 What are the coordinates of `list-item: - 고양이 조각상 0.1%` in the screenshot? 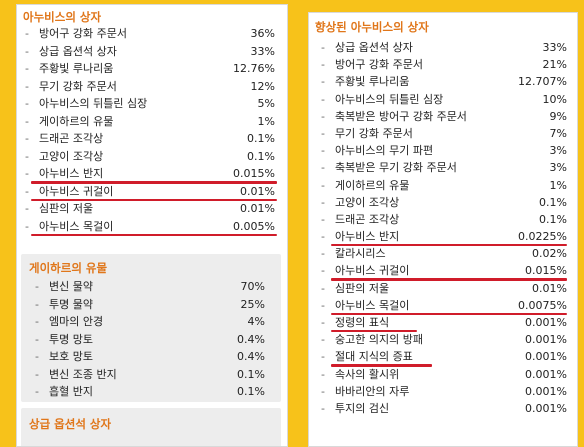 It's located at (444, 202).